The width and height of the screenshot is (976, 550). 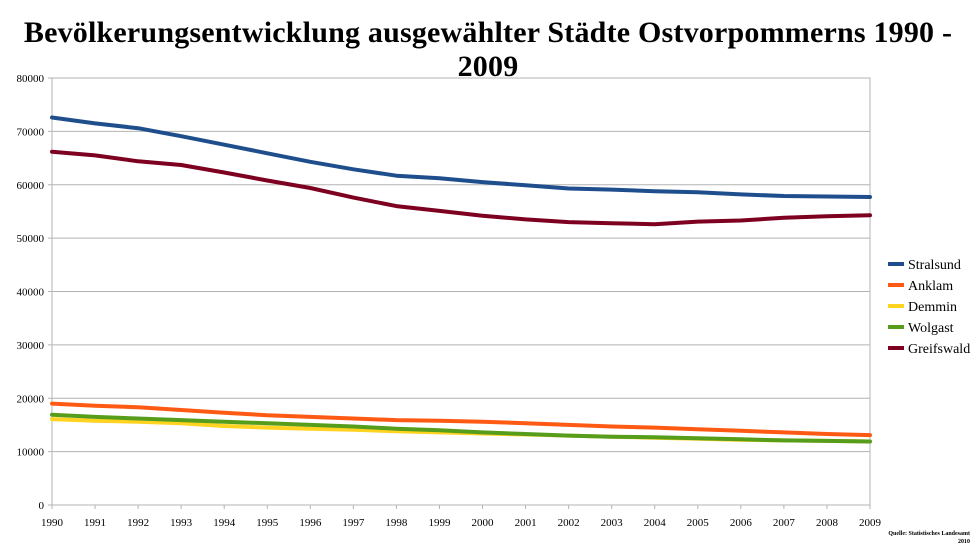 I want to click on legend-label: Stralsund, so click(x=934, y=265).